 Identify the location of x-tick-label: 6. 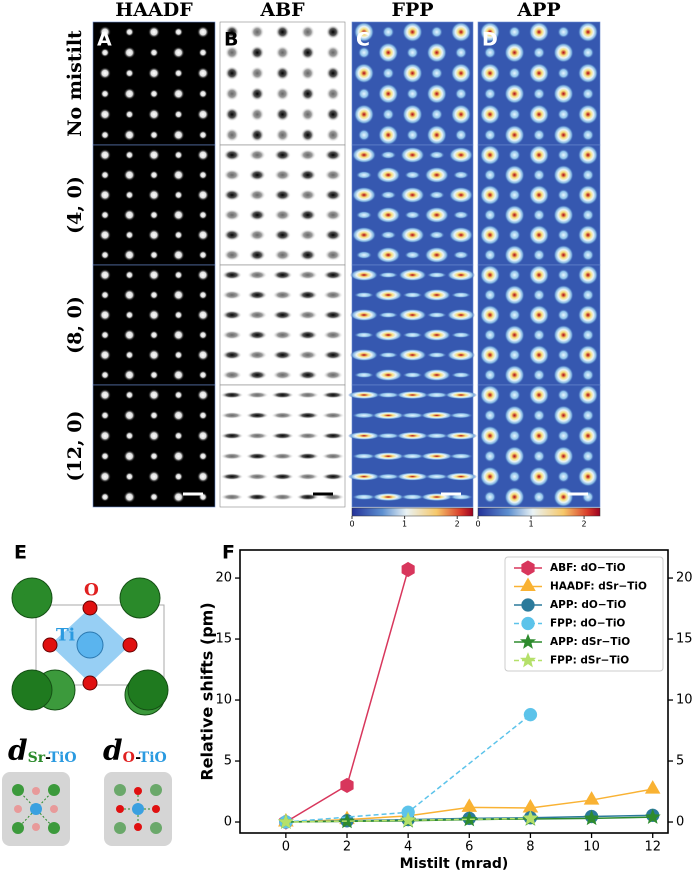
(469, 847).